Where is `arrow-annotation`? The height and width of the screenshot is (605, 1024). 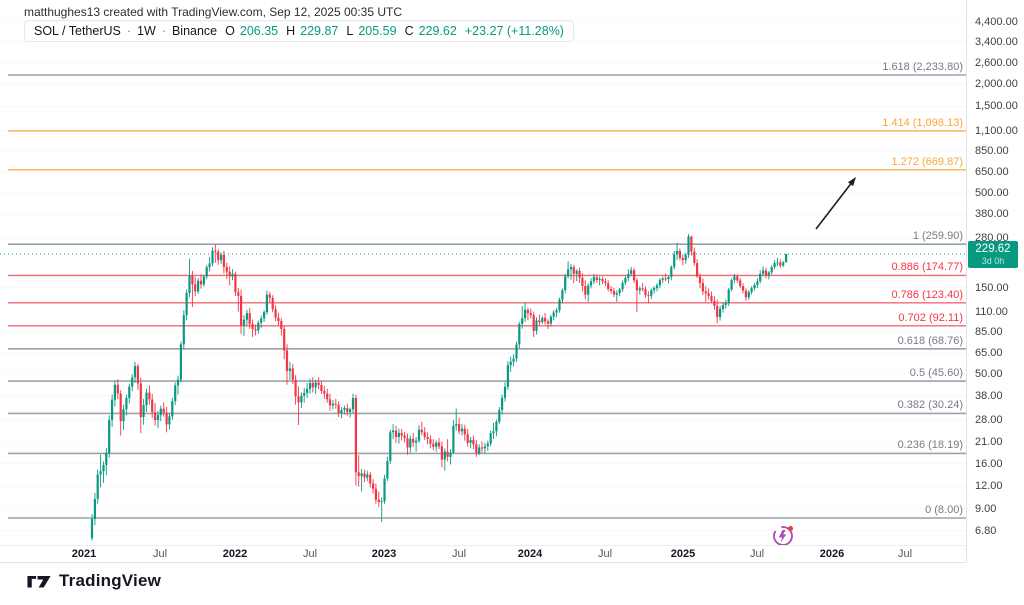 arrow-annotation is located at coordinates (835, 204).